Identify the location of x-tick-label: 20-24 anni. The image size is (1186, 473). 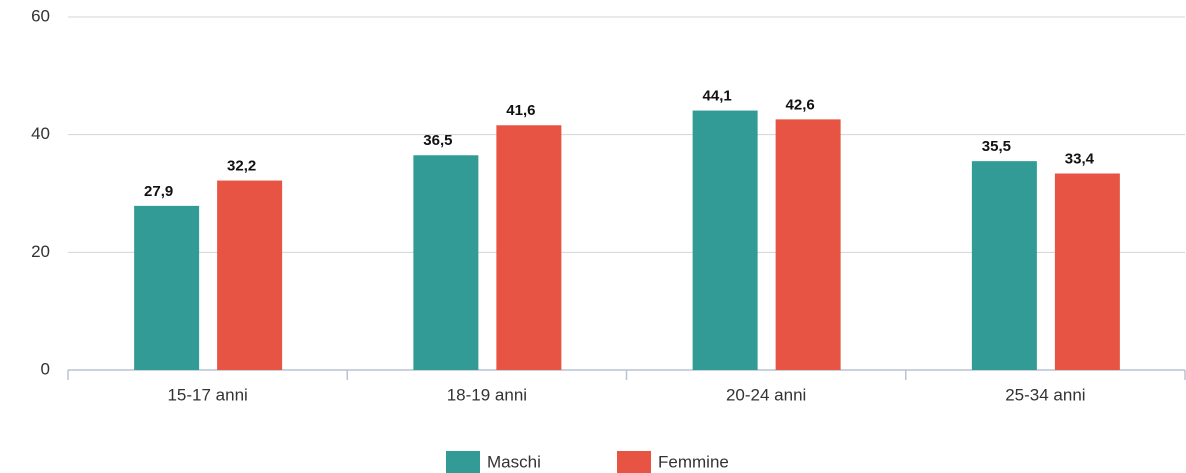
(766, 394).